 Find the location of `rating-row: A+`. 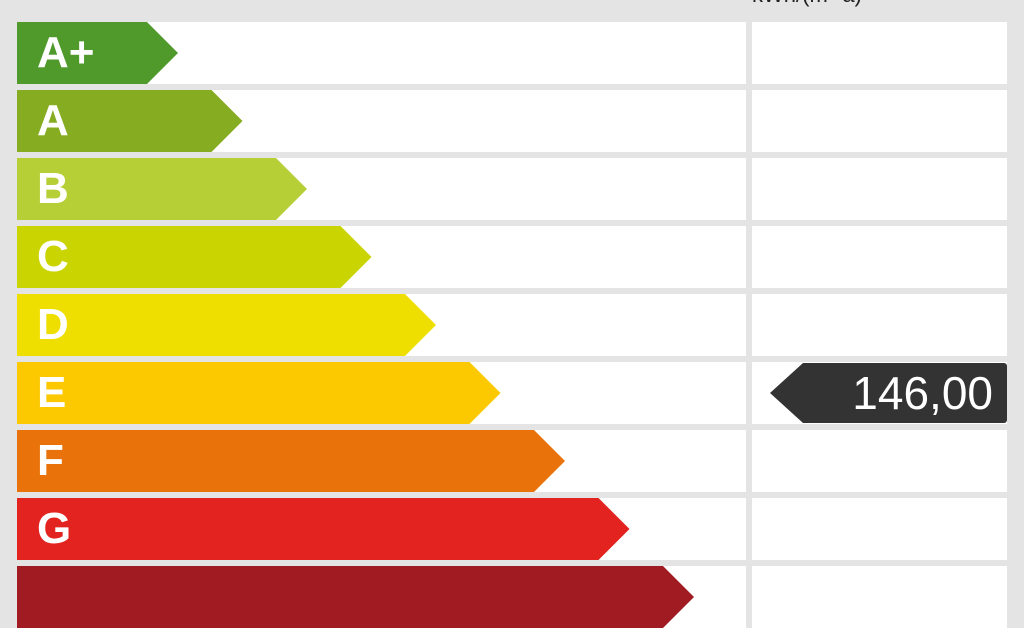

rating-row: A+ is located at coordinates (381, 53).